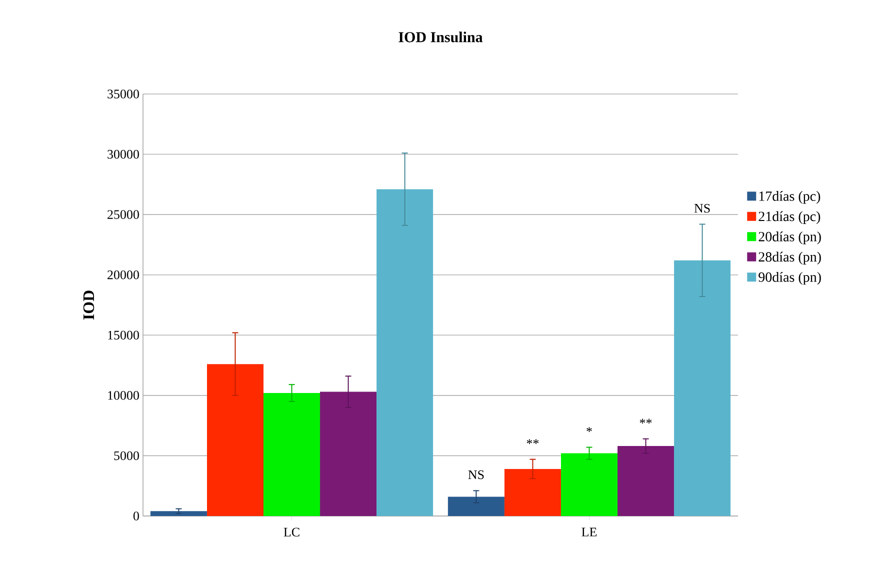  Describe the element at coordinates (123, 335) in the screenshot. I see `y-tick-label: 15000` at that location.